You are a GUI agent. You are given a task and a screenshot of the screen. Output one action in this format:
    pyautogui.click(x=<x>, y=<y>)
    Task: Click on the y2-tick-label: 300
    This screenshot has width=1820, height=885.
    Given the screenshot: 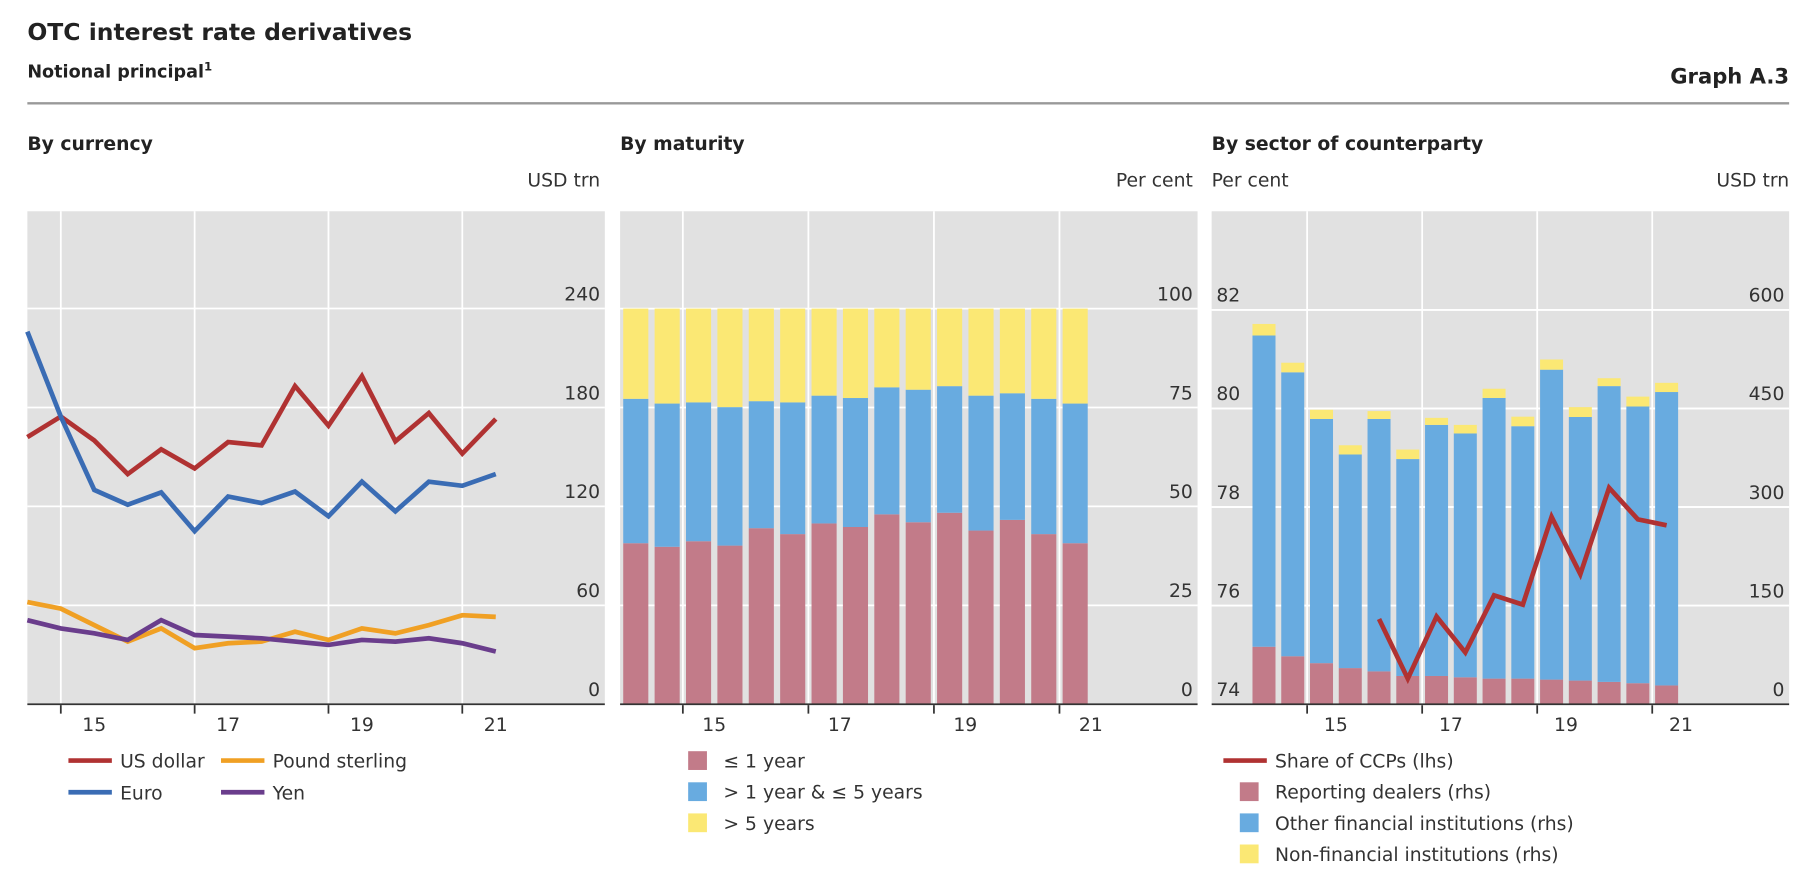 What is the action you would take?
    pyautogui.click(x=1767, y=493)
    